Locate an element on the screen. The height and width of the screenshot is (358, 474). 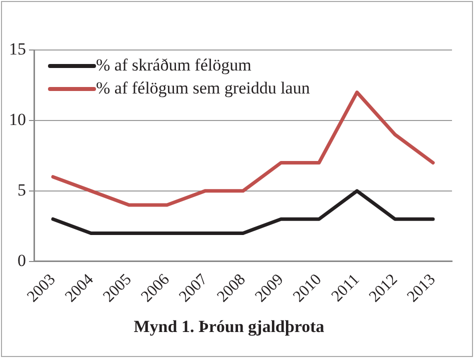
y-tick-label: 15 is located at coordinates (17, 48).